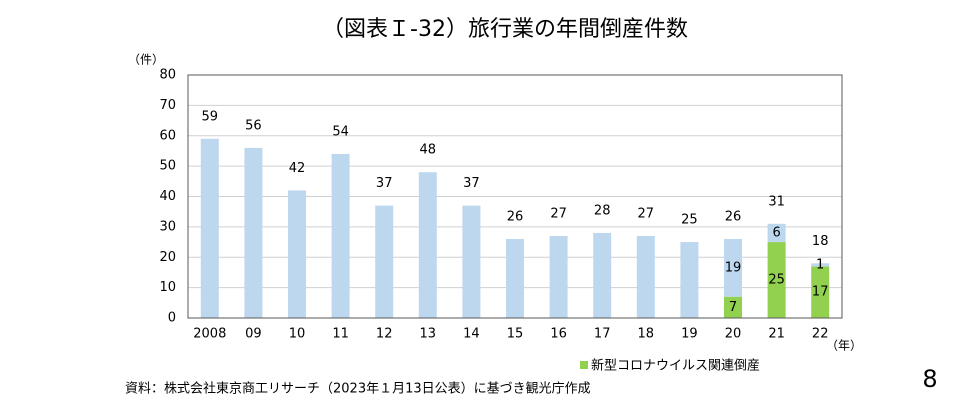 The width and height of the screenshot is (955, 416). Describe the element at coordinates (558, 334) in the screenshot. I see `x-tick-label: 16` at that location.